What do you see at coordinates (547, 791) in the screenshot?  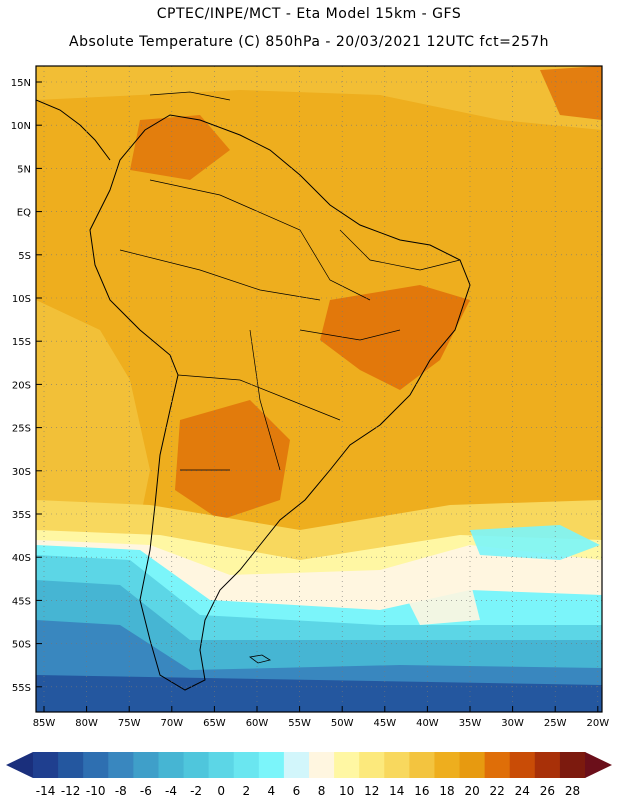 I see `colorbar-label: 26` at bounding box center [547, 791].